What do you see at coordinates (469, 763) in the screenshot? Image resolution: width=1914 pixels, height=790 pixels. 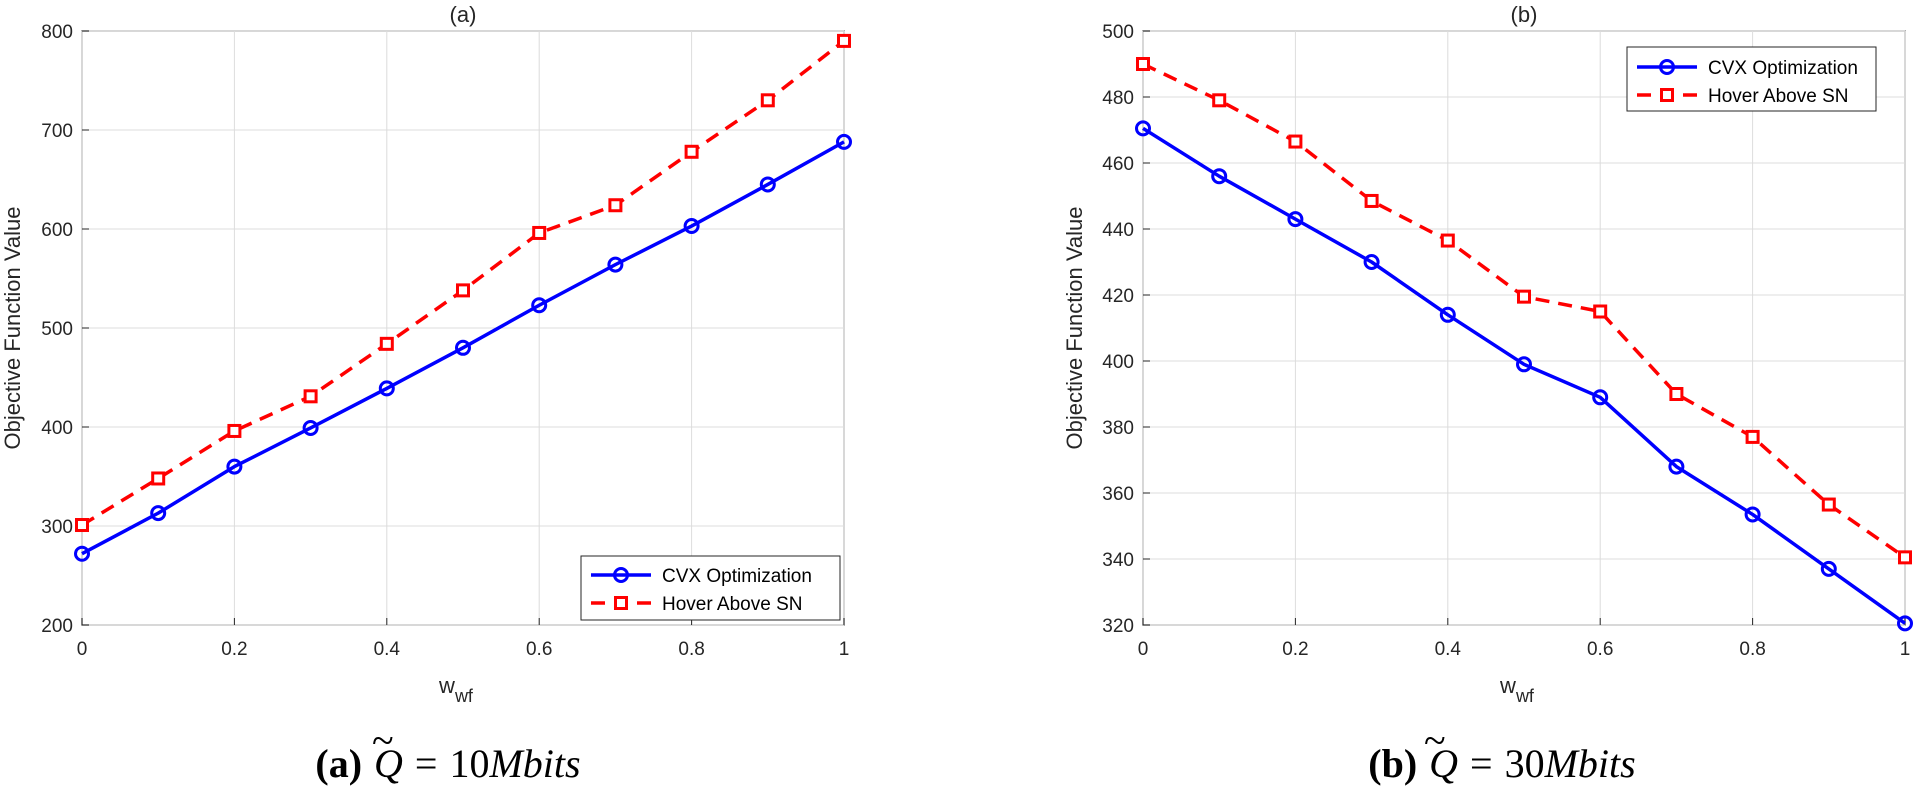 I see `caption-value-a: 10` at bounding box center [469, 763].